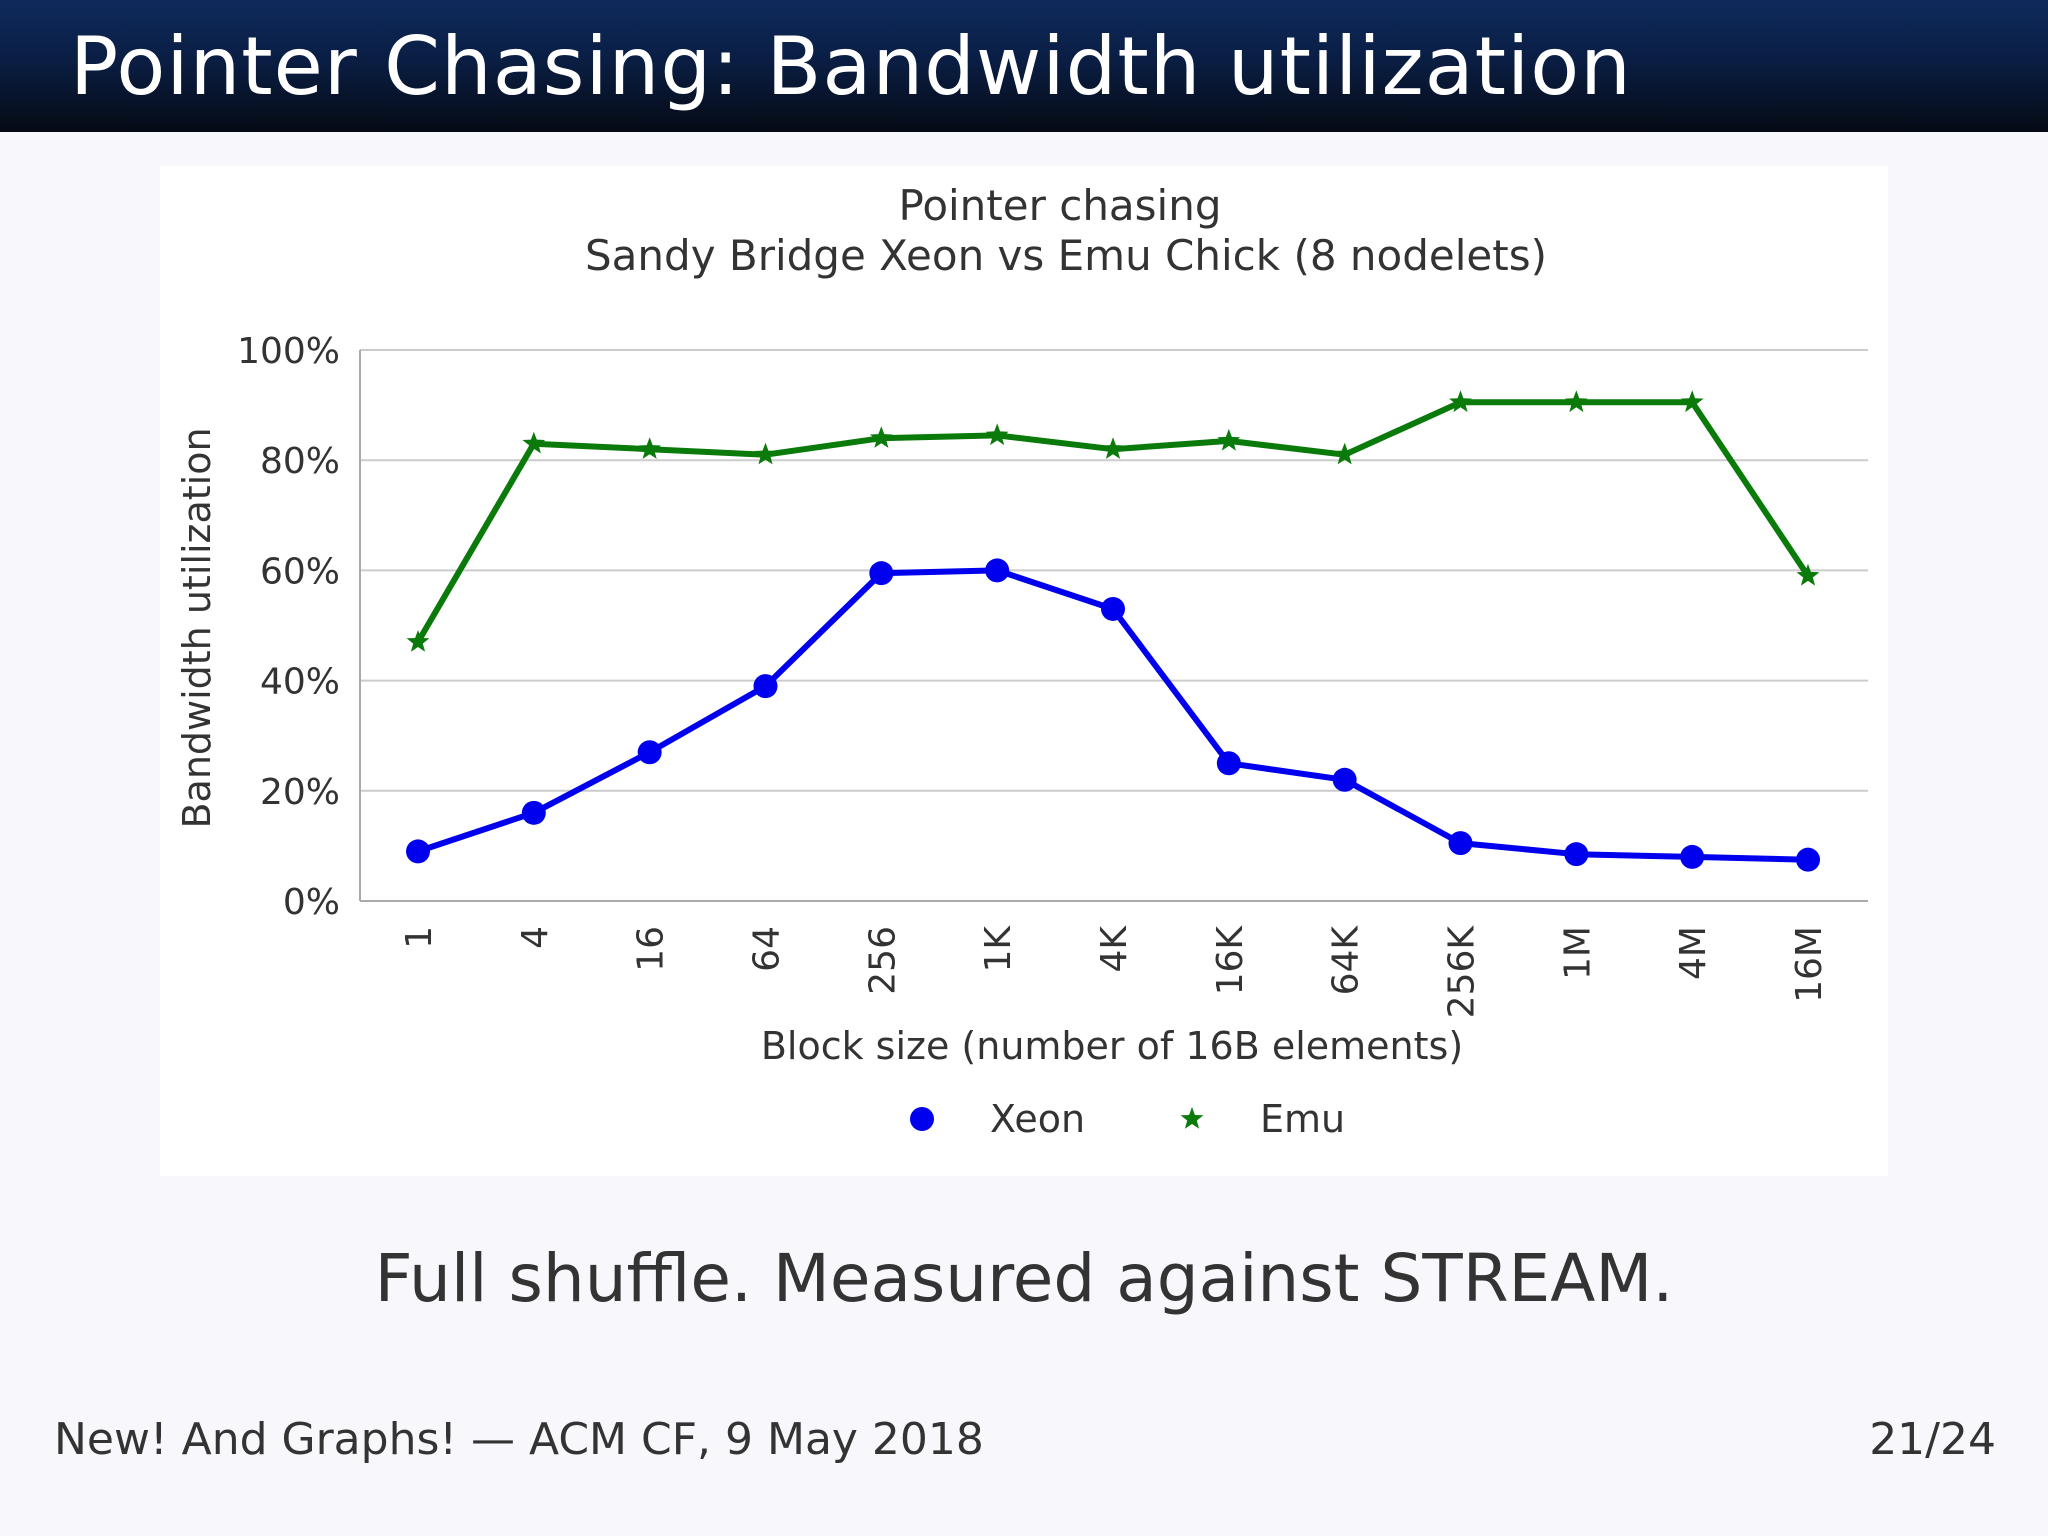 This screenshot has height=1536, width=2048. I want to click on legend-xeon-label: Xeon, so click(1037, 1119).